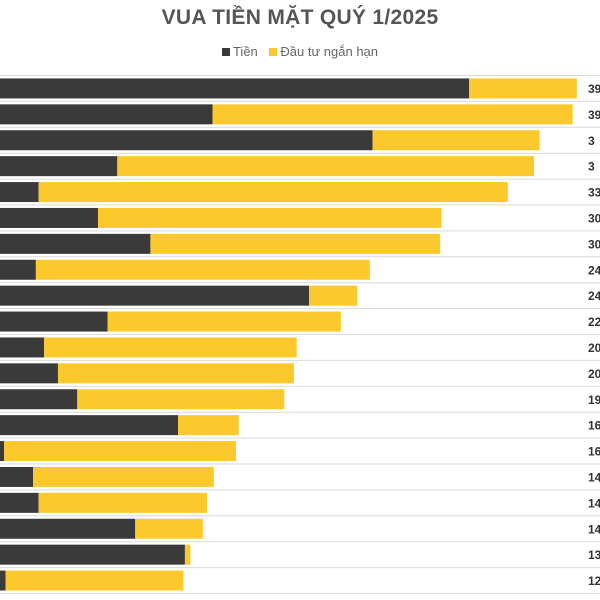 This screenshot has width=600, height=600. What do you see at coordinates (245, 51) in the screenshot?
I see `legend-label-tien: Tiền` at bounding box center [245, 51].